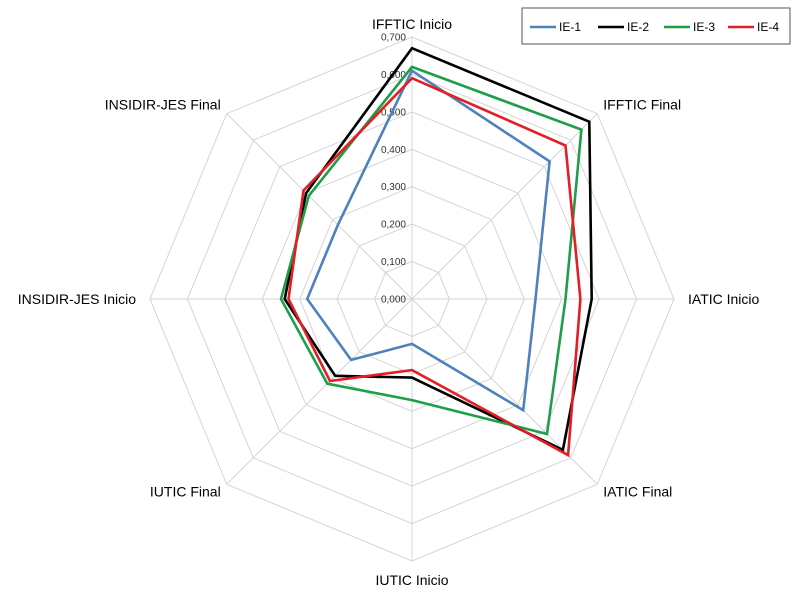 The image size is (800, 612). Describe the element at coordinates (163, 105) in the screenshot. I see `axis-label: INSIDIR-JES Final` at that location.